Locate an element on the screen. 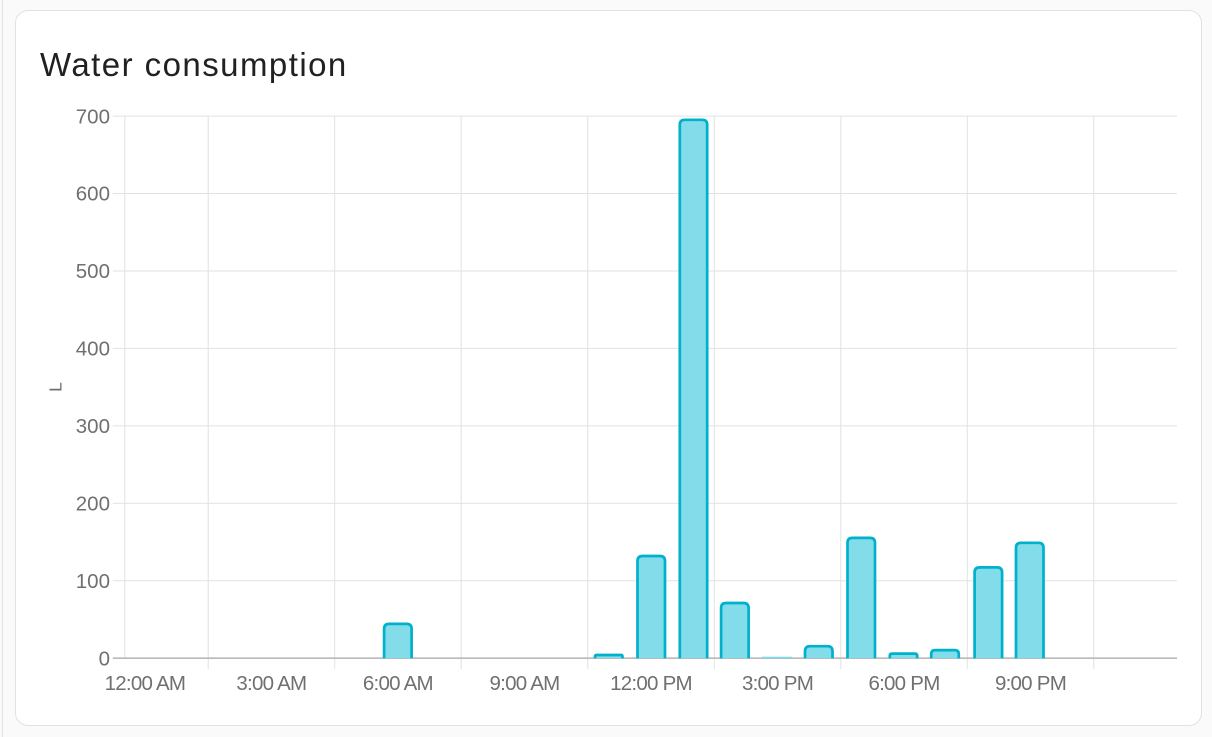 Image resolution: width=1212 pixels, height=737 pixels. svg-text: 12:00 AM is located at coordinates (145, 683).